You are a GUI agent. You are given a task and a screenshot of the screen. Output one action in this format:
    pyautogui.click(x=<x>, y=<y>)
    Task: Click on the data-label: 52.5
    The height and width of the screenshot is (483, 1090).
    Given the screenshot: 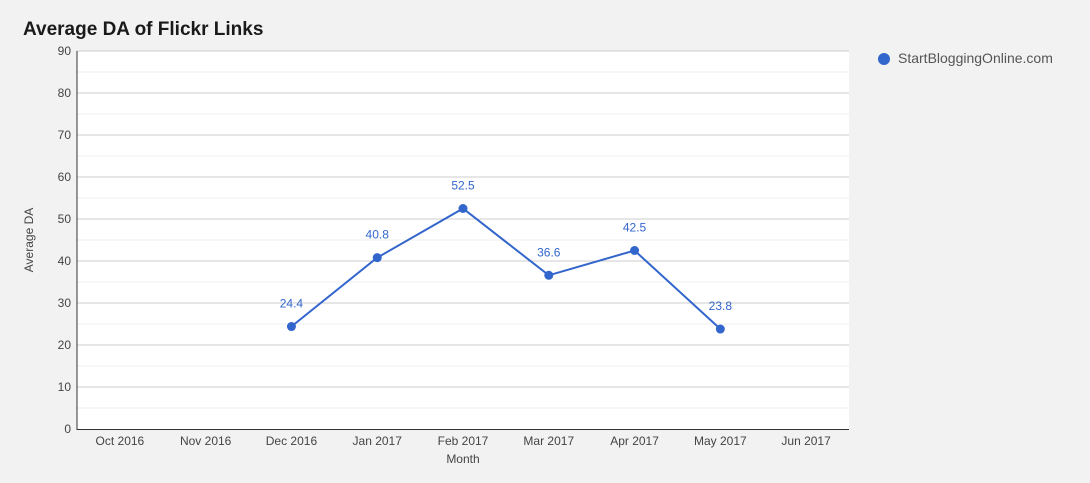 What is the action you would take?
    pyautogui.click(x=463, y=186)
    